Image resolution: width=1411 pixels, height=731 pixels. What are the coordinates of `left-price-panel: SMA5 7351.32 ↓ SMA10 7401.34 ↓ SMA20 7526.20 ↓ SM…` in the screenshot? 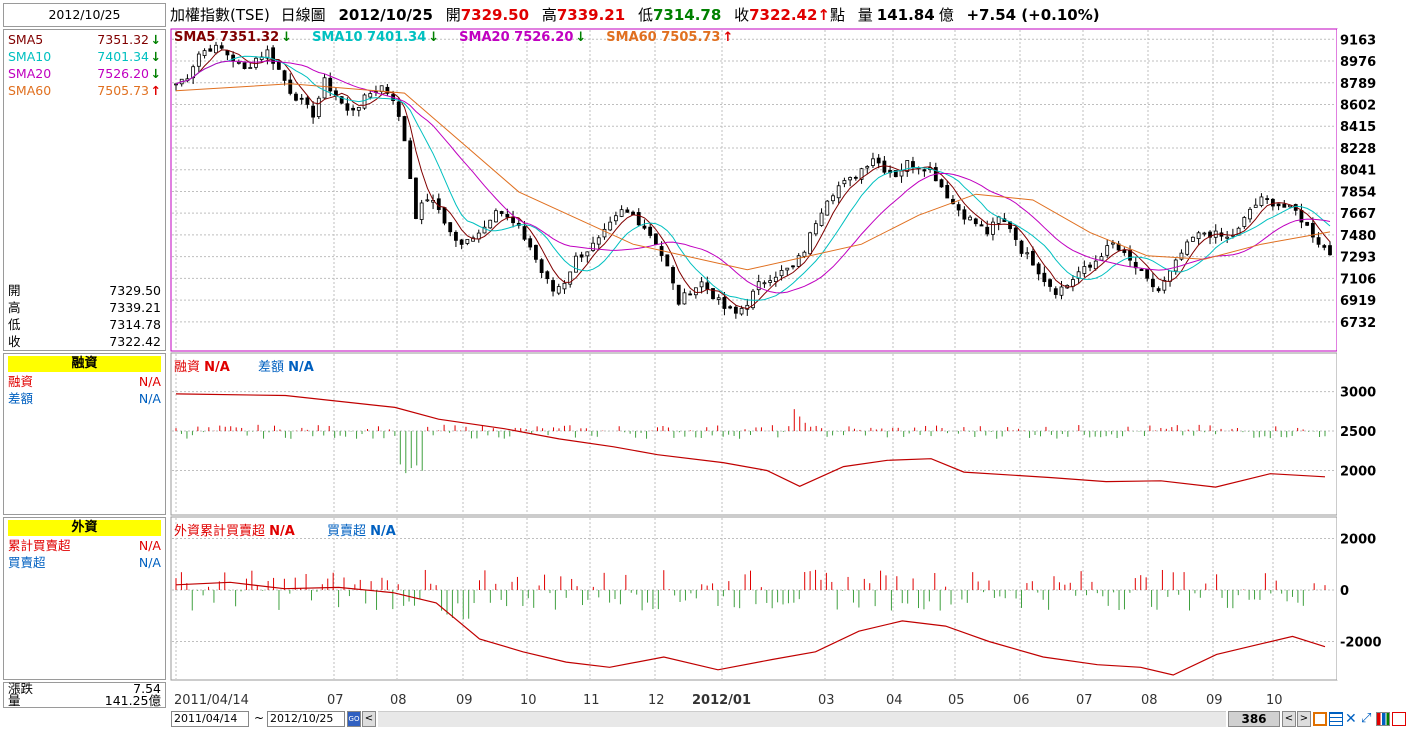 It's located at (84, 190).